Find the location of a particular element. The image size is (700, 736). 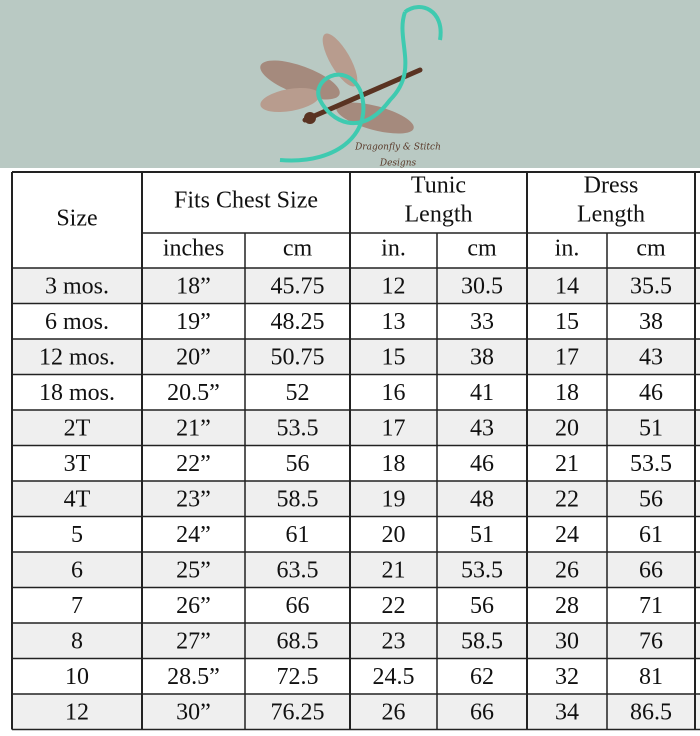

cell: 28.5” is located at coordinates (193, 677).